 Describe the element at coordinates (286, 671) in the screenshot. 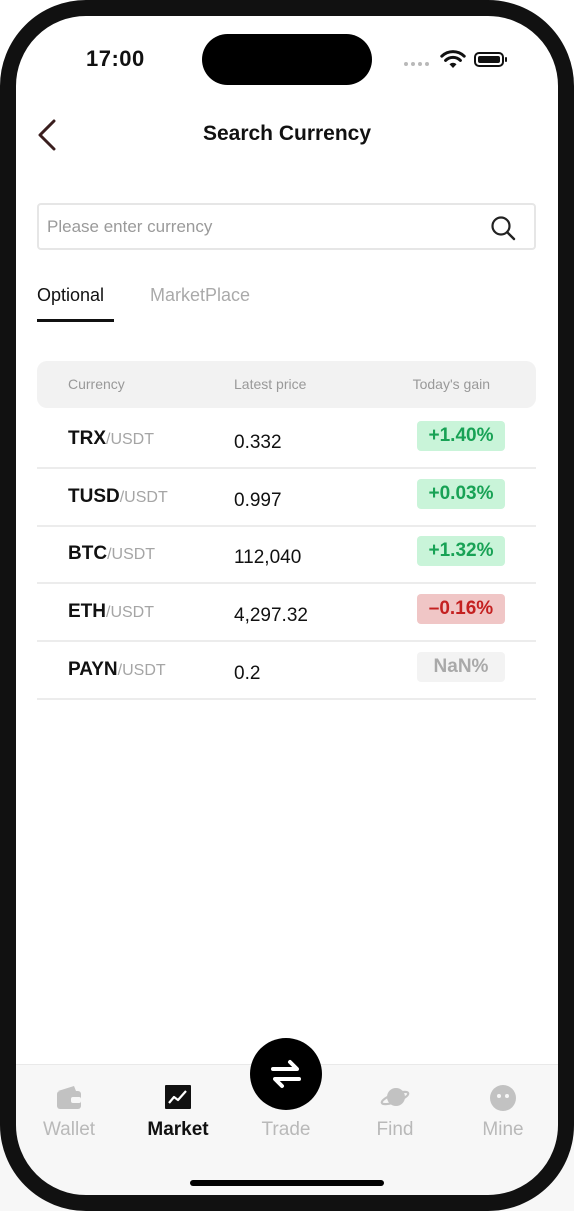

I see `table-row: PAYN/USDT 0.2 NaN%` at that location.